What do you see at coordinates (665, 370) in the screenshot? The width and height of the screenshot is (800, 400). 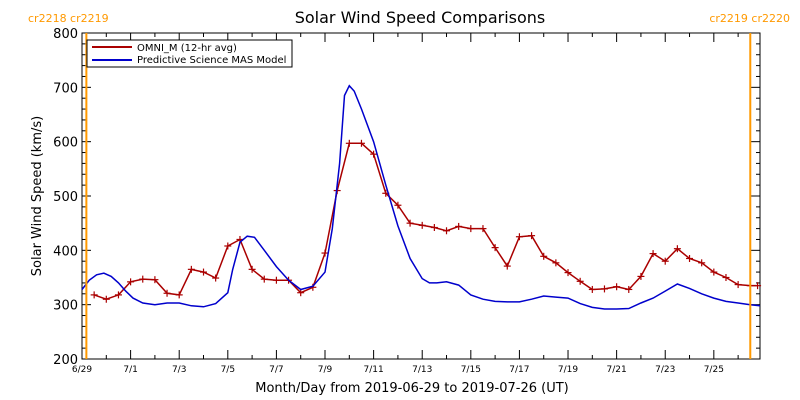 I see `x-tick-label: 7/23` at bounding box center [665, 370].